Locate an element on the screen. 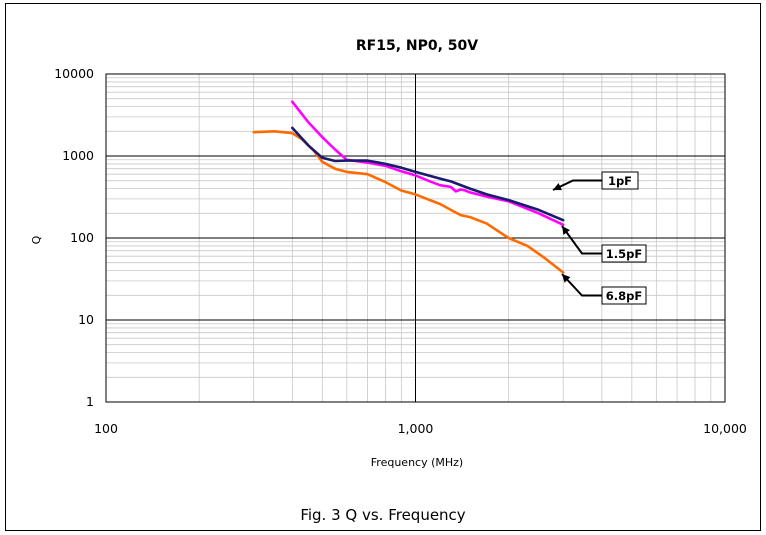 This screenshot has height=535, width=766. x-axis-label: Frequency (MHz) is located at coordinates (417, 462).